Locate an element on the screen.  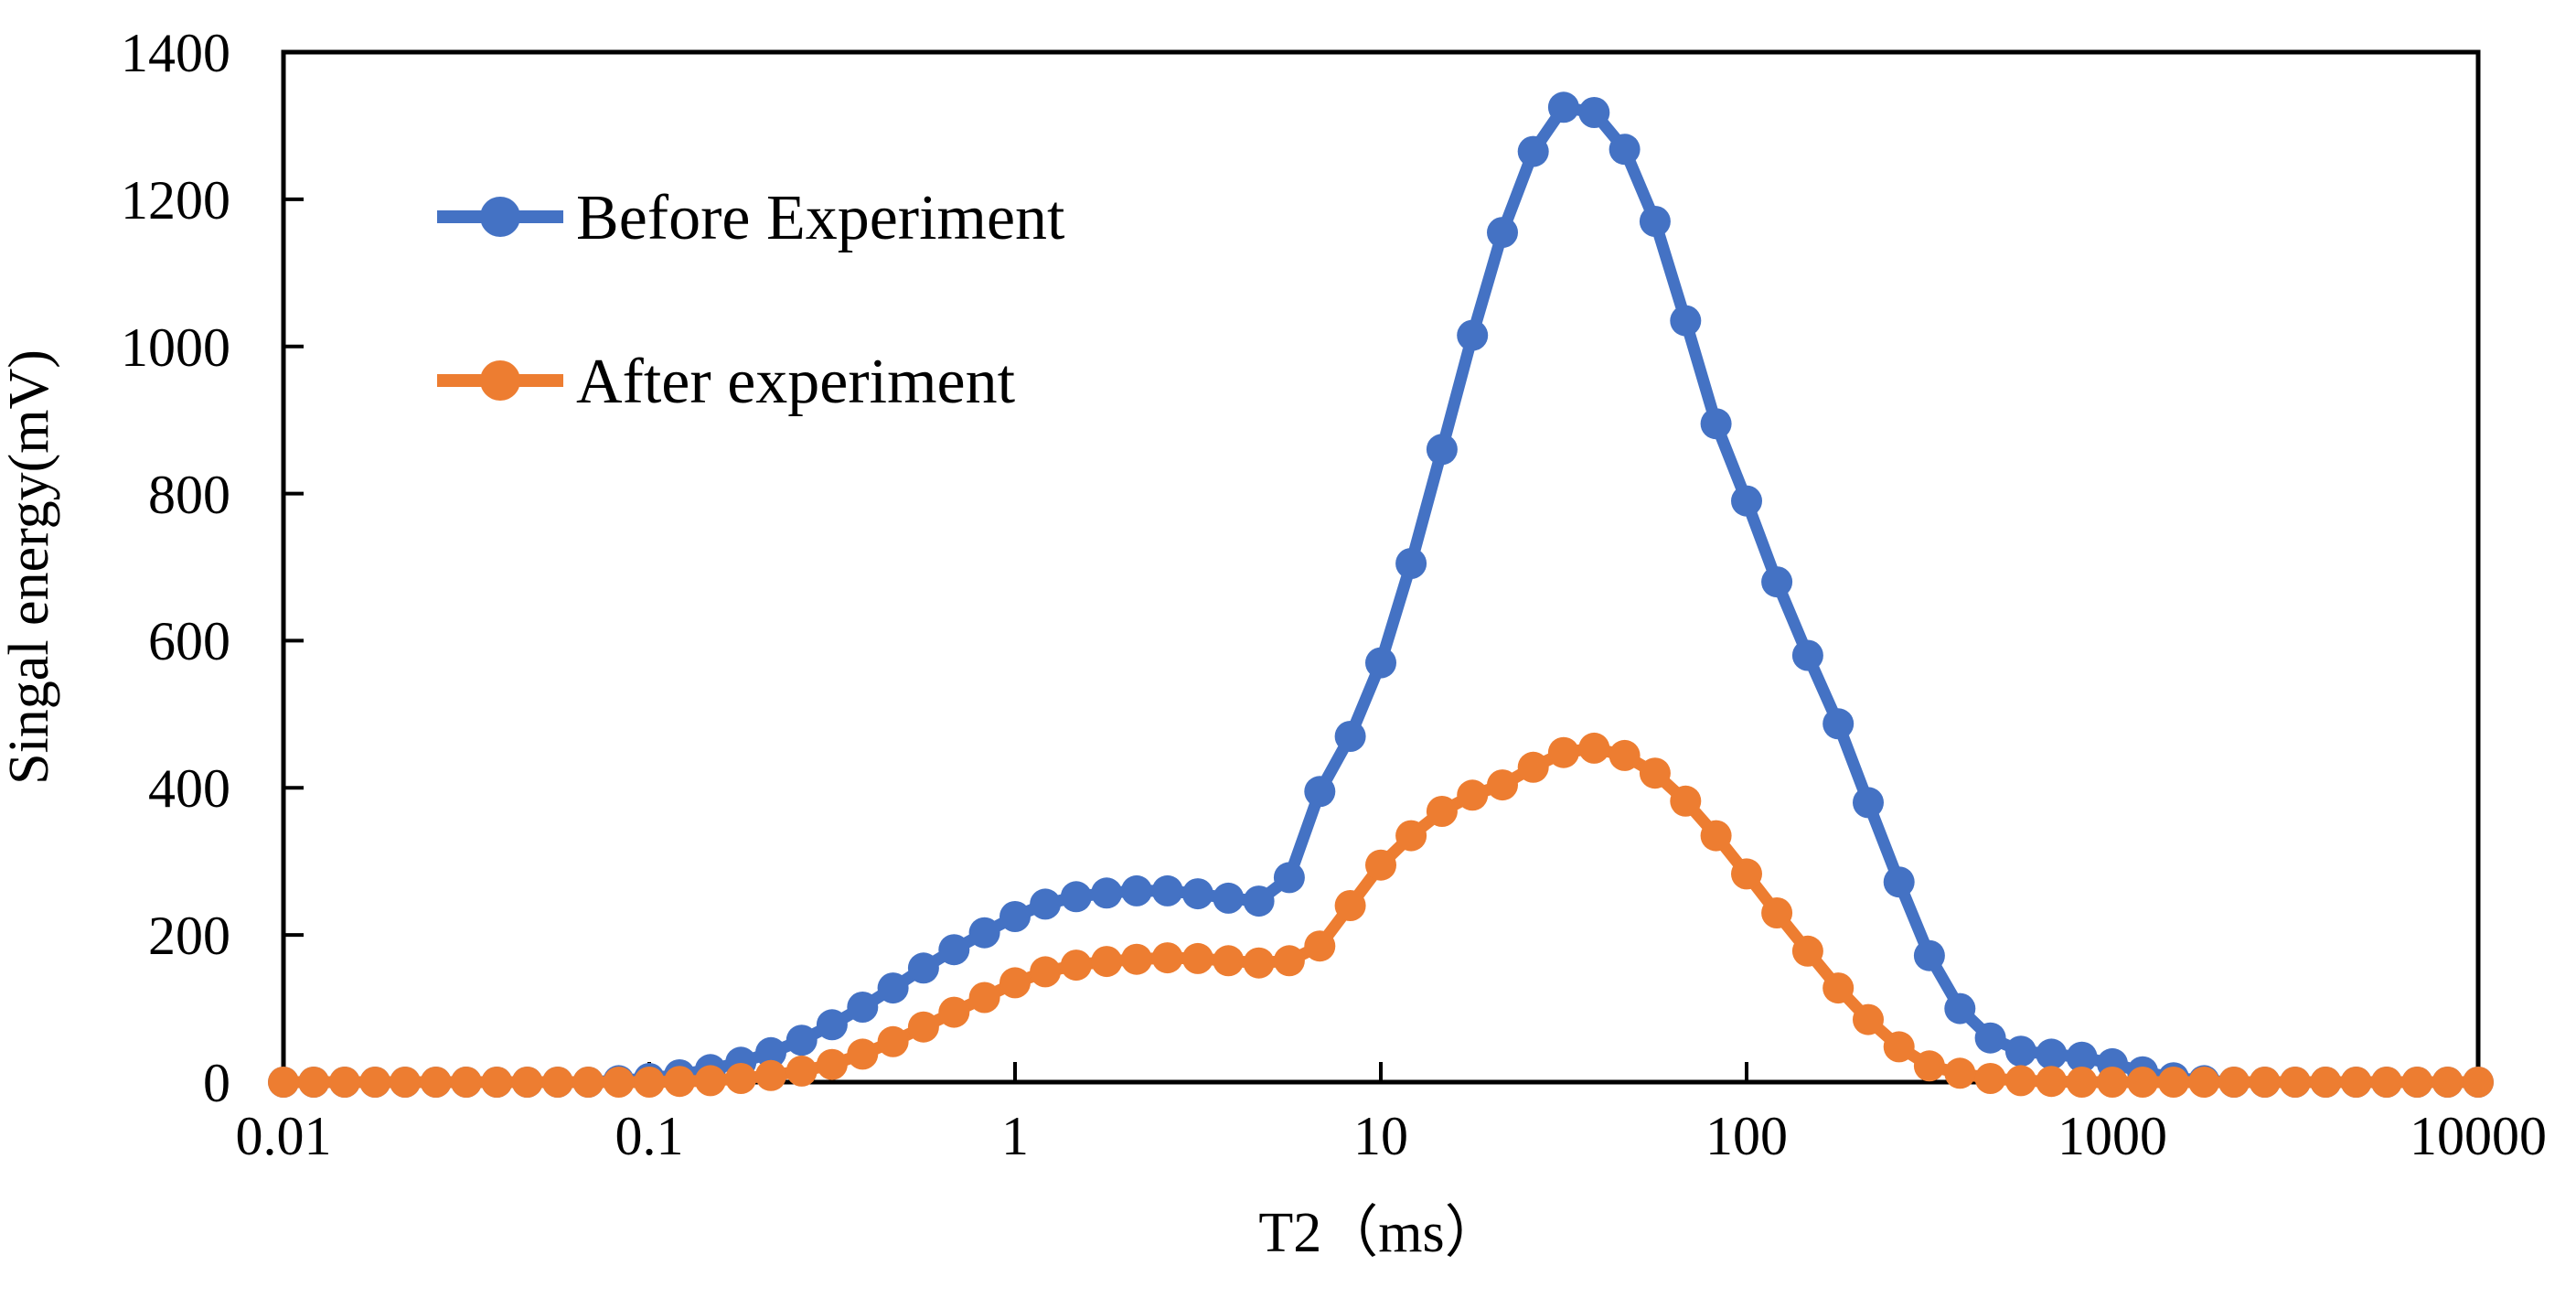
legend-item-before-experiment: Before Experiment is located at coordinates (751, 218).